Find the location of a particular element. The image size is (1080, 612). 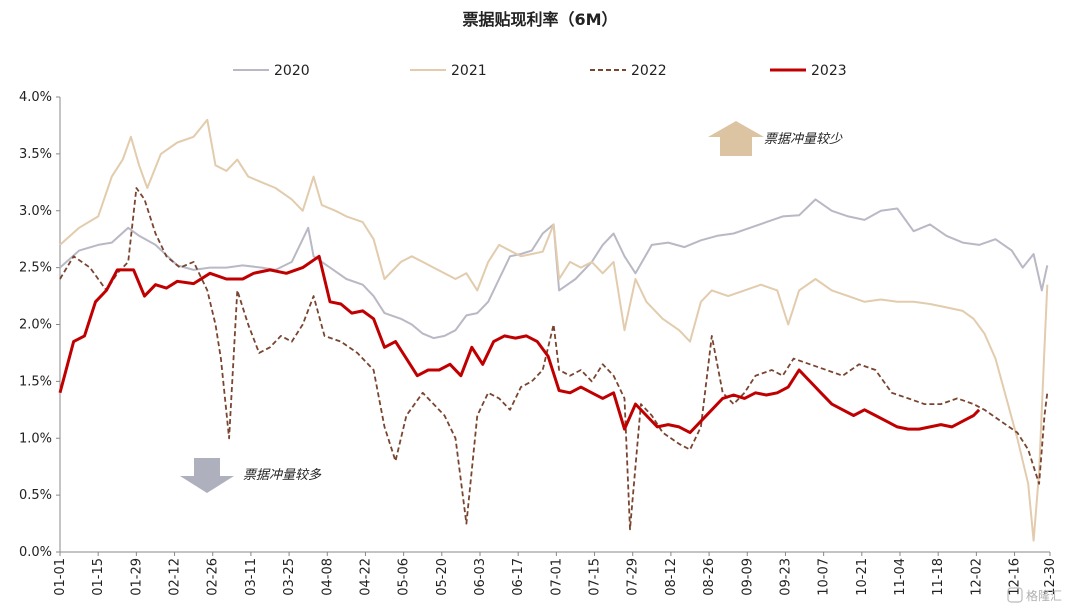

legend-label-2022: 2022 is located at coordinates (649, 71).